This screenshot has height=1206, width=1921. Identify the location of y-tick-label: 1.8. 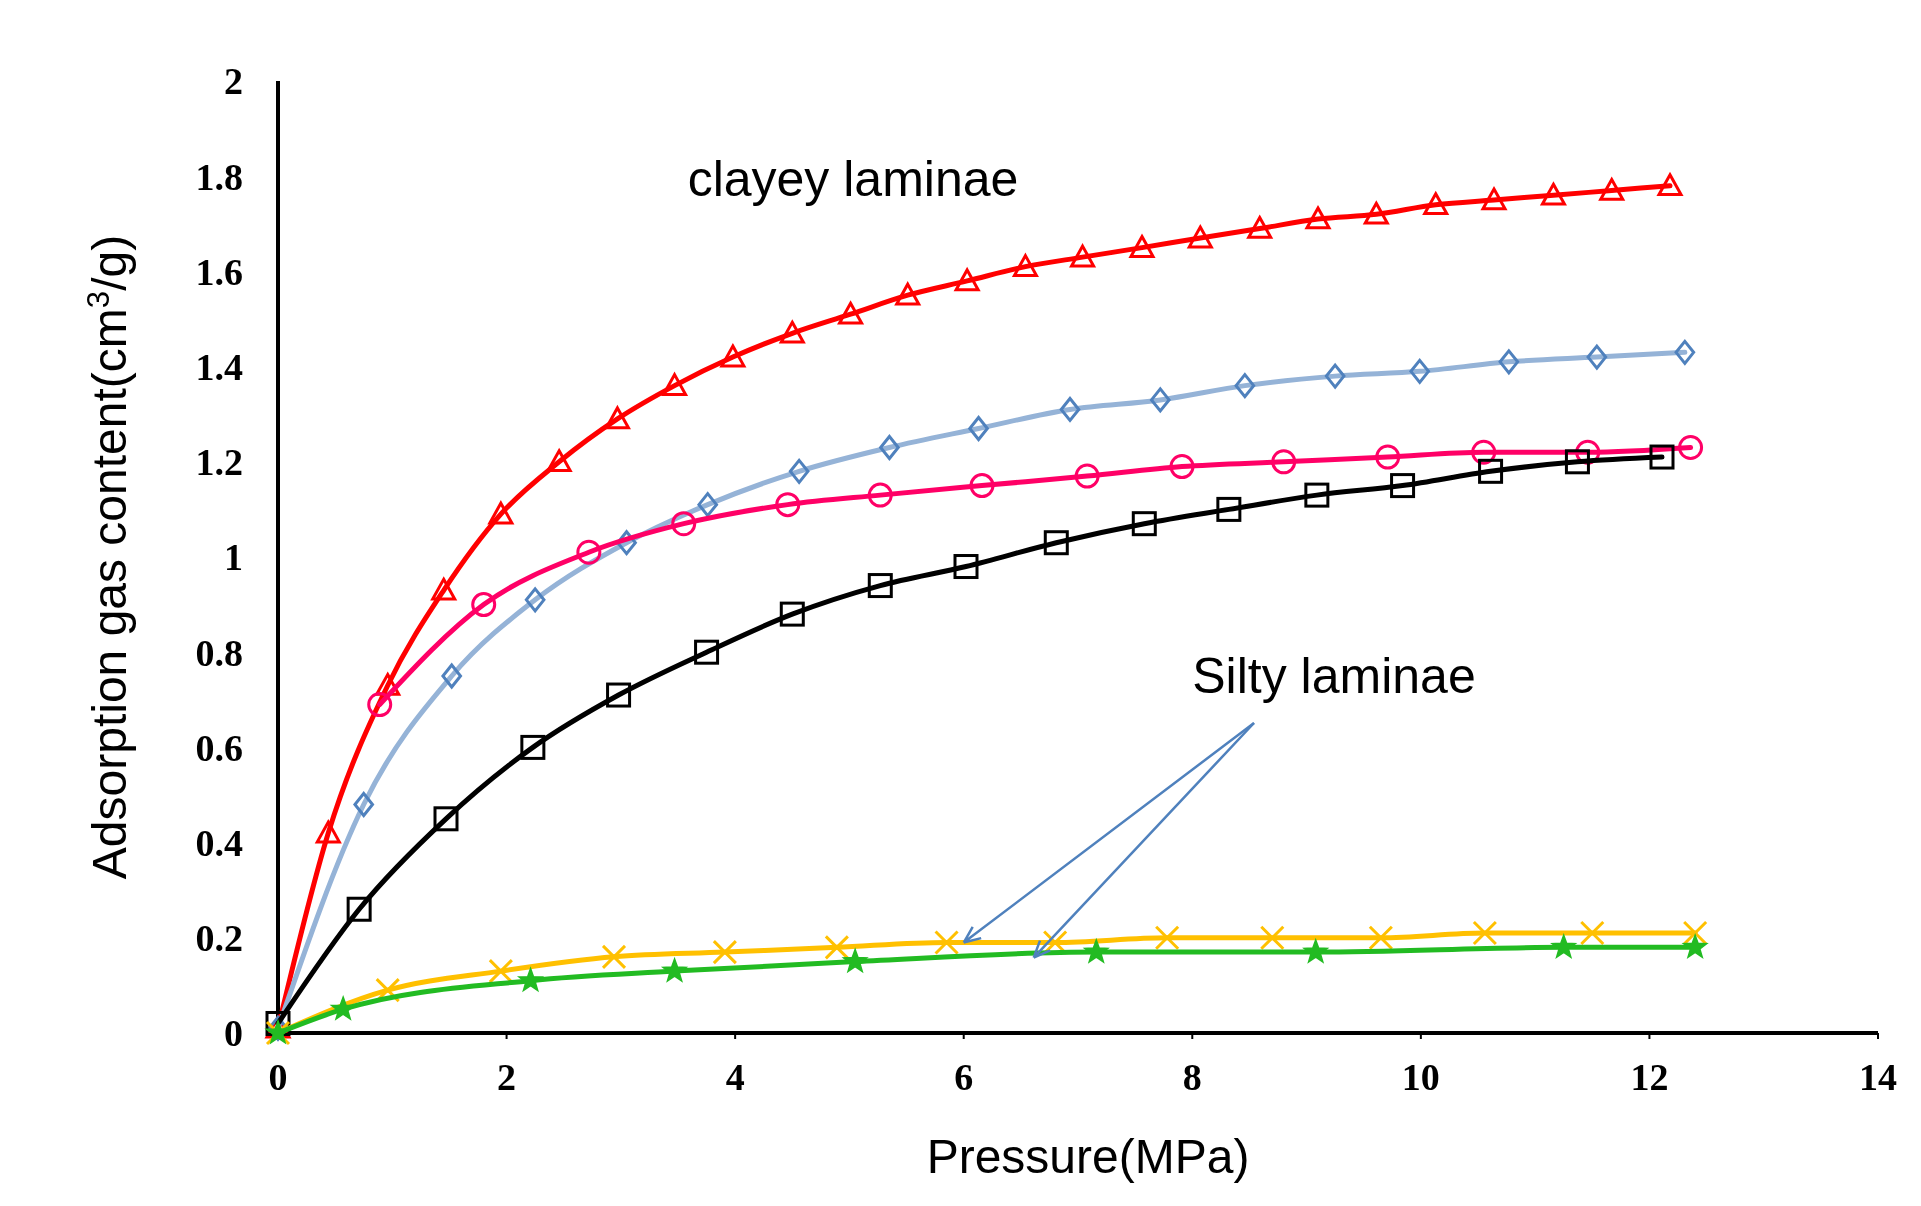
(219, 176).